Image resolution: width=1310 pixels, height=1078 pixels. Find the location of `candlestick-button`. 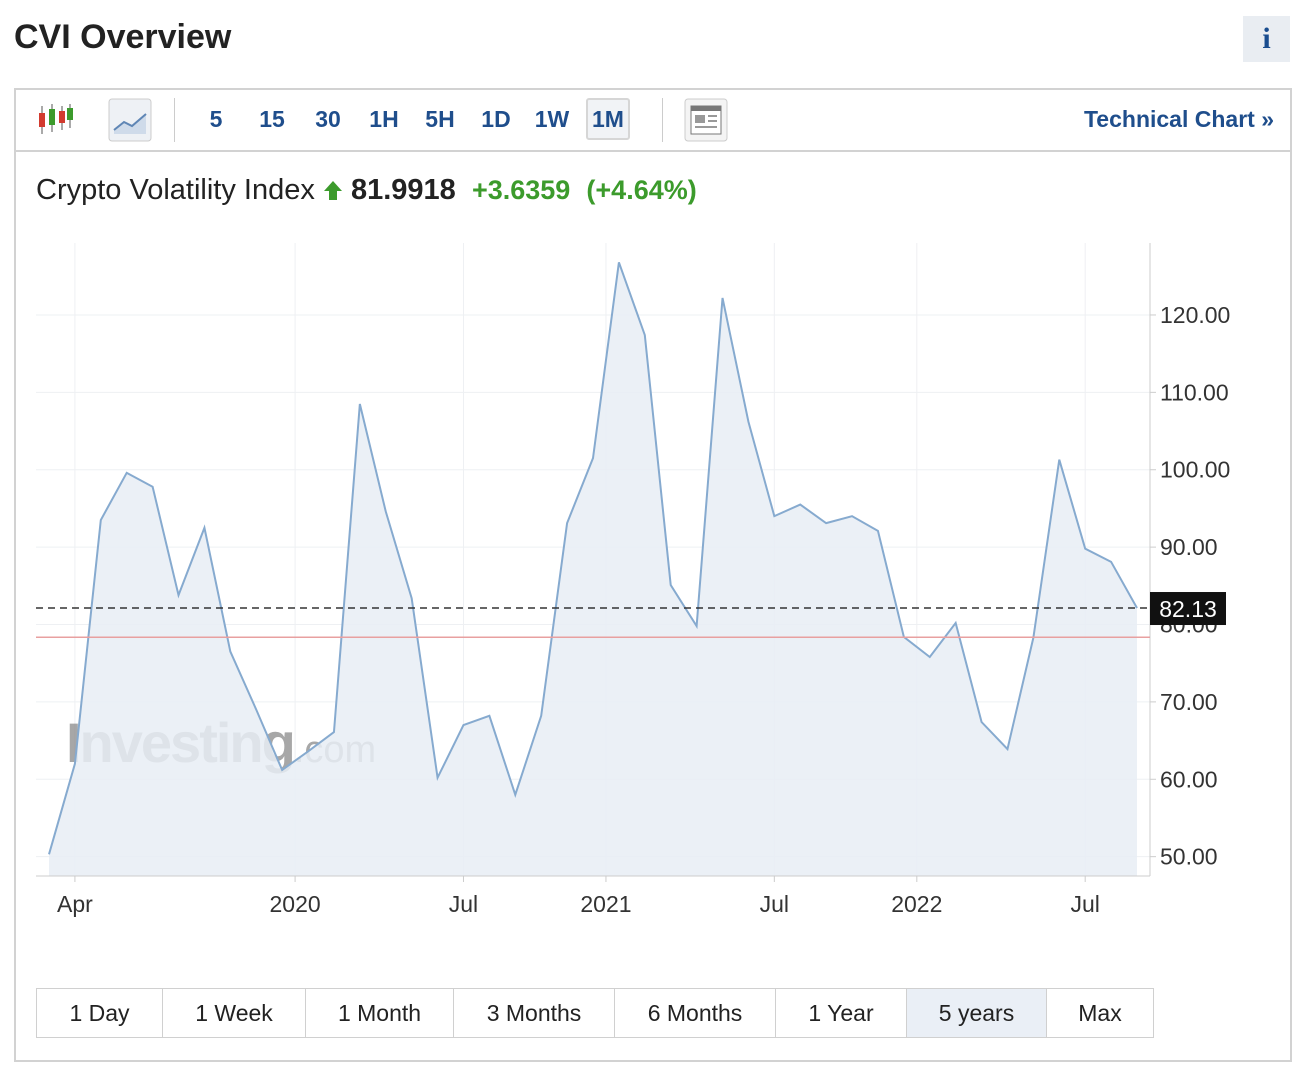

candlestick-button is located at coordinates (56, 120).